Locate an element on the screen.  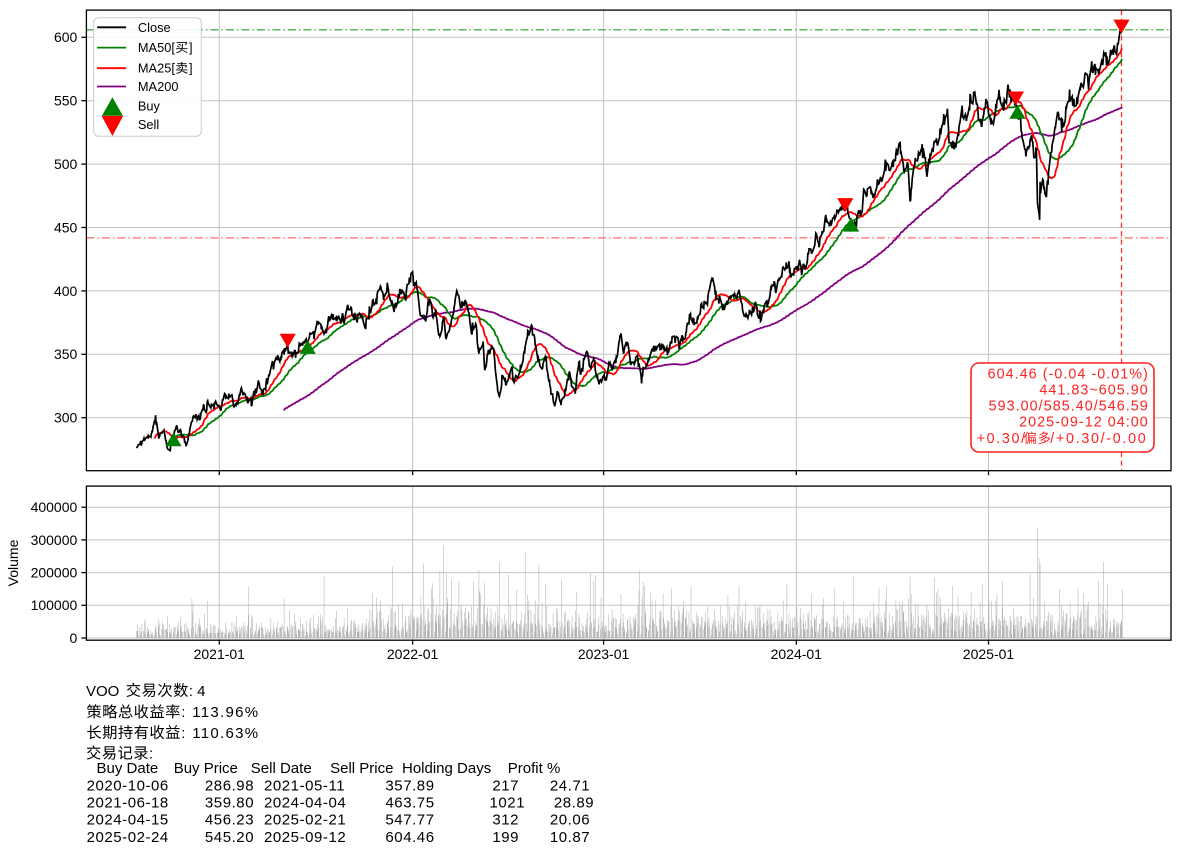
svg-text:: 113.96%: : 113.96% is located at coordinates (220, 712).